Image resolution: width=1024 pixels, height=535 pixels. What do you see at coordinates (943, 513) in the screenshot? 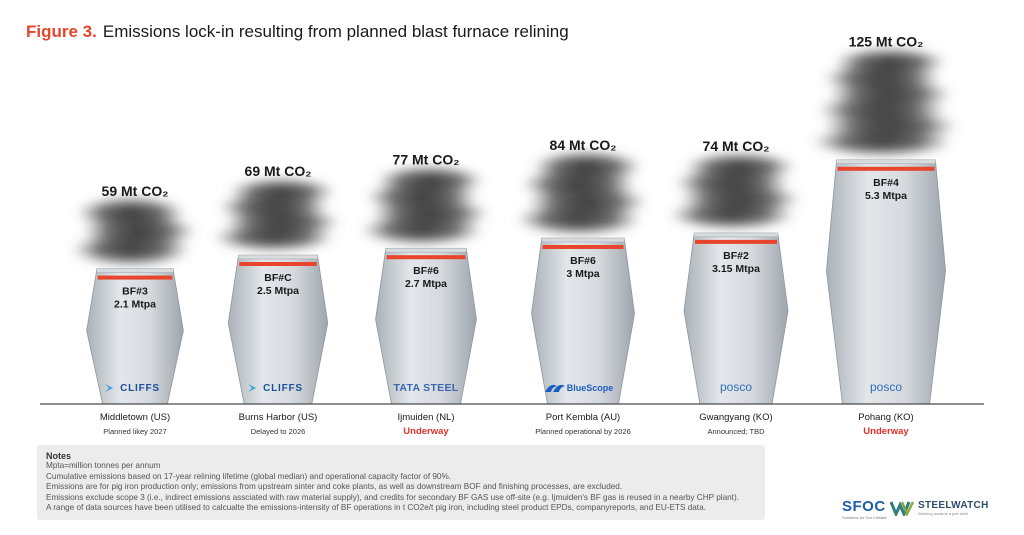
I see `steelwatch-tagline: Working towards a just steel` at bounding box center [943, 513].